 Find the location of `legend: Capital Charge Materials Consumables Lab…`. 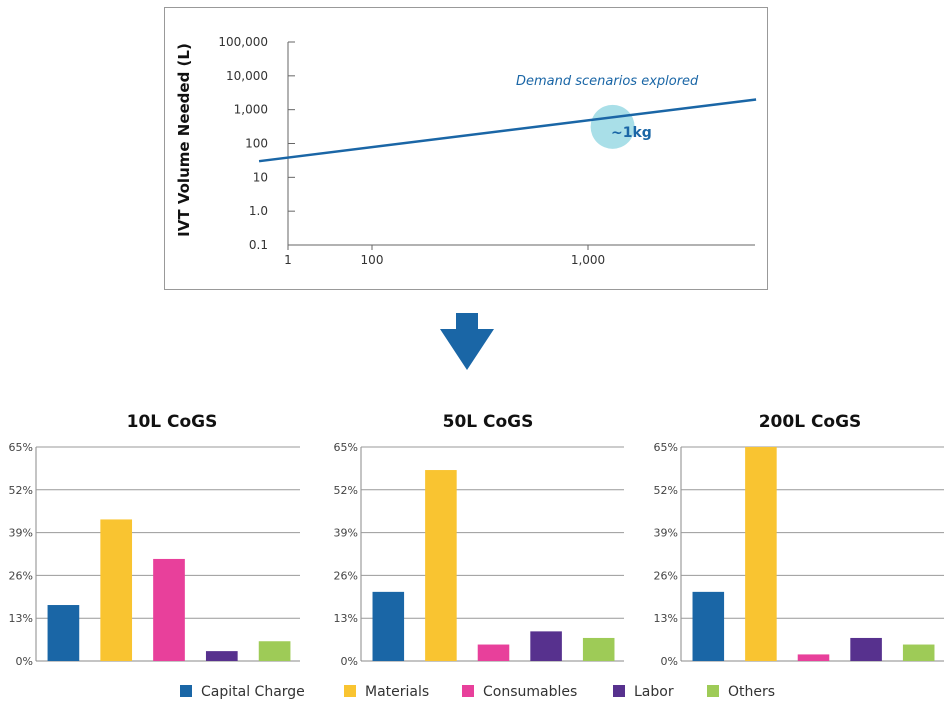

legend: Capital Charge Materials Consumables Lab… is located at coordinates (475, 694).